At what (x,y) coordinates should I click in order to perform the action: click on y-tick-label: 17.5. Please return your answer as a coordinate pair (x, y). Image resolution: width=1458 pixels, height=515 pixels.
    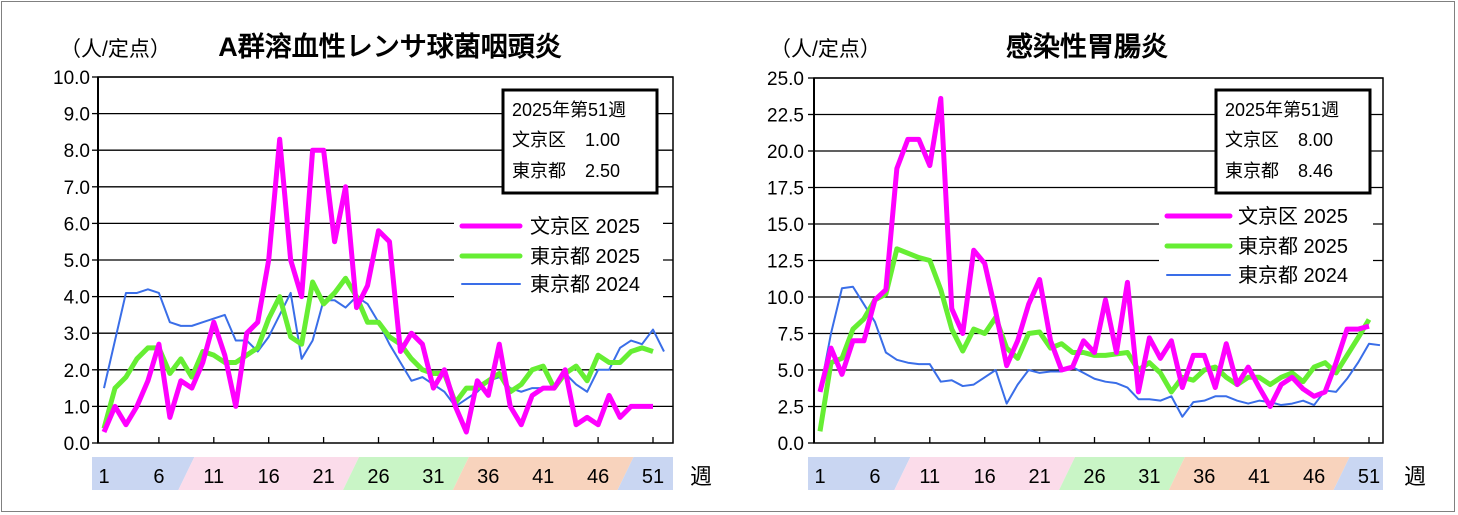
    Looking at the image, I should click on (785, 189).